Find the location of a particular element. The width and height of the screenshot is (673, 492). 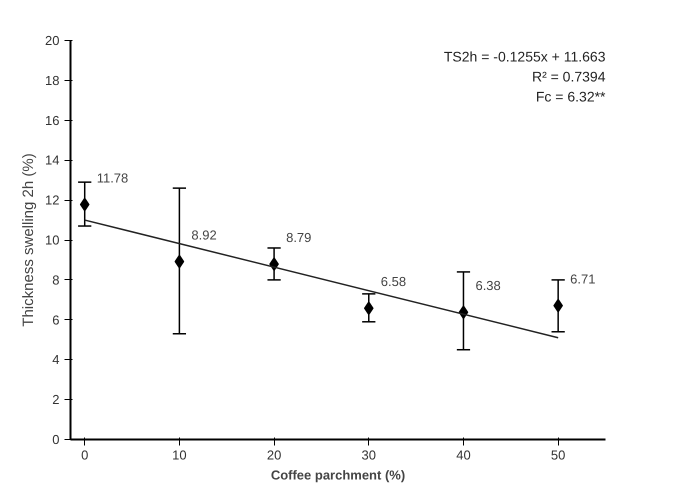

y-tick-label: 10 is located at coordinates (52, 240).